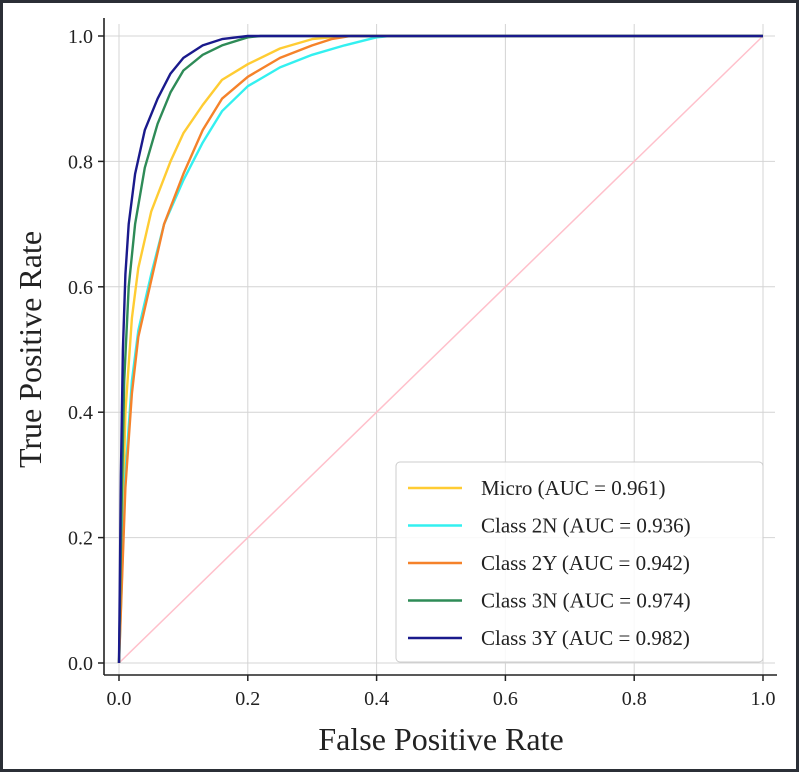 This screenshot has height=772, width=799. Describe the element at coordinates (585, 563) in the screenshot. I see `legend-label-3: Class 2Y (AUC = 0.942)` at that location.